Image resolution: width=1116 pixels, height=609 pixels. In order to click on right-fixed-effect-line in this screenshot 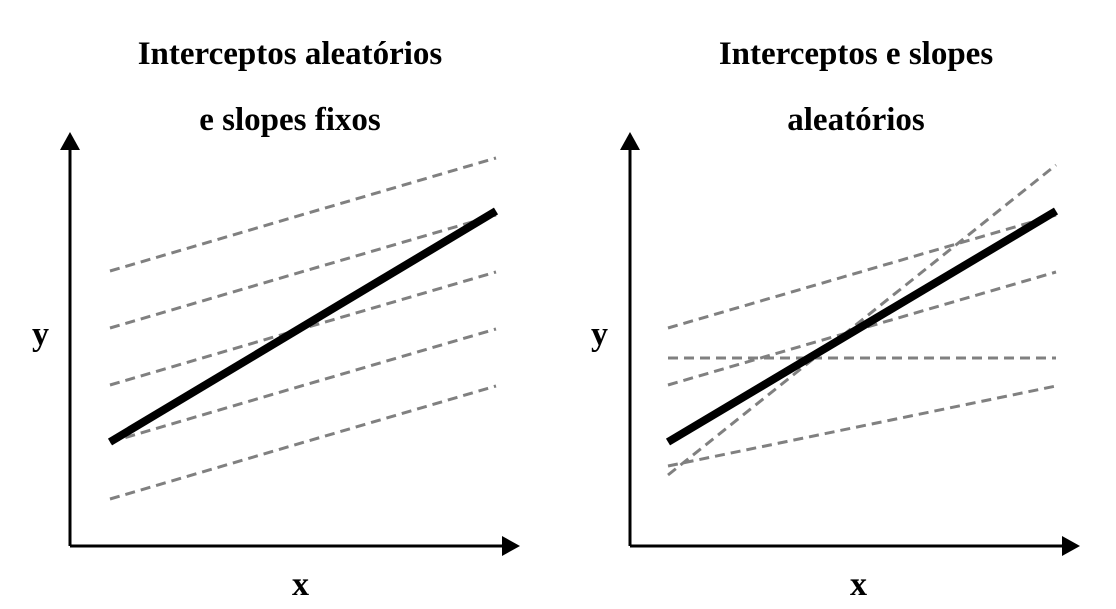, I will do `click(862, 326)`.